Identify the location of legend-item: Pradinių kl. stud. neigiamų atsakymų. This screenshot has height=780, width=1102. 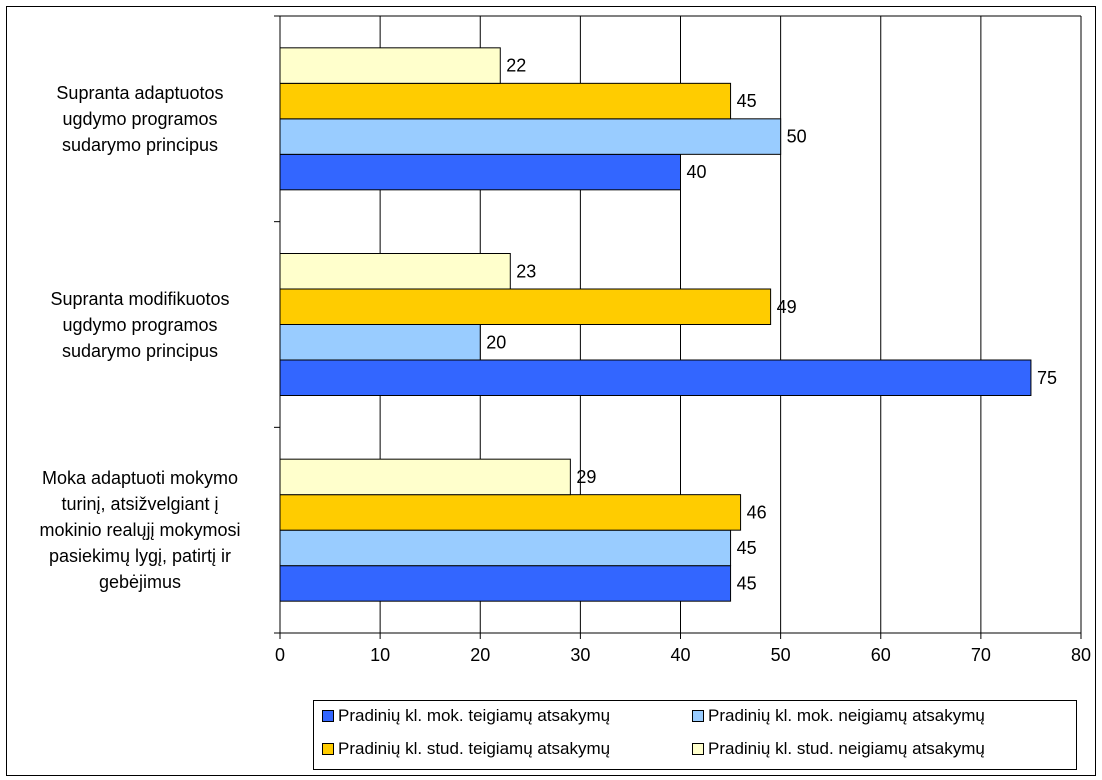
(838, 749).